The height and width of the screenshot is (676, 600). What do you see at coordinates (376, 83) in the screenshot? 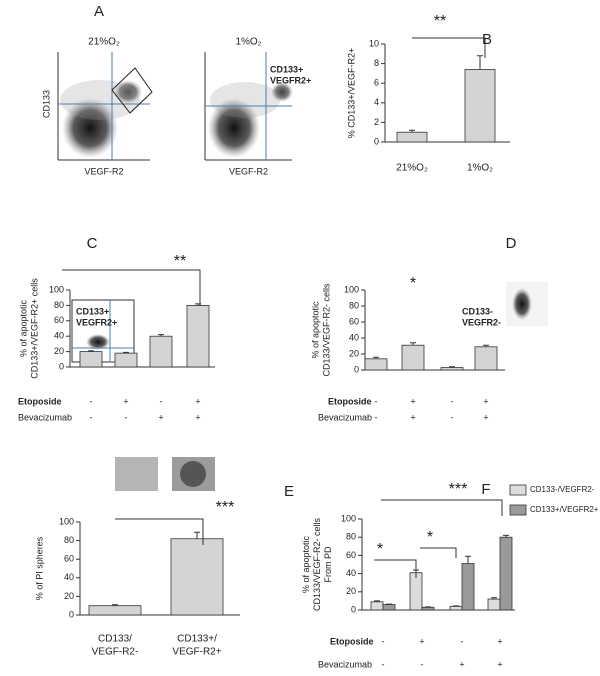
I see `y-tick-label: 6` at bounding box center [376, 83].